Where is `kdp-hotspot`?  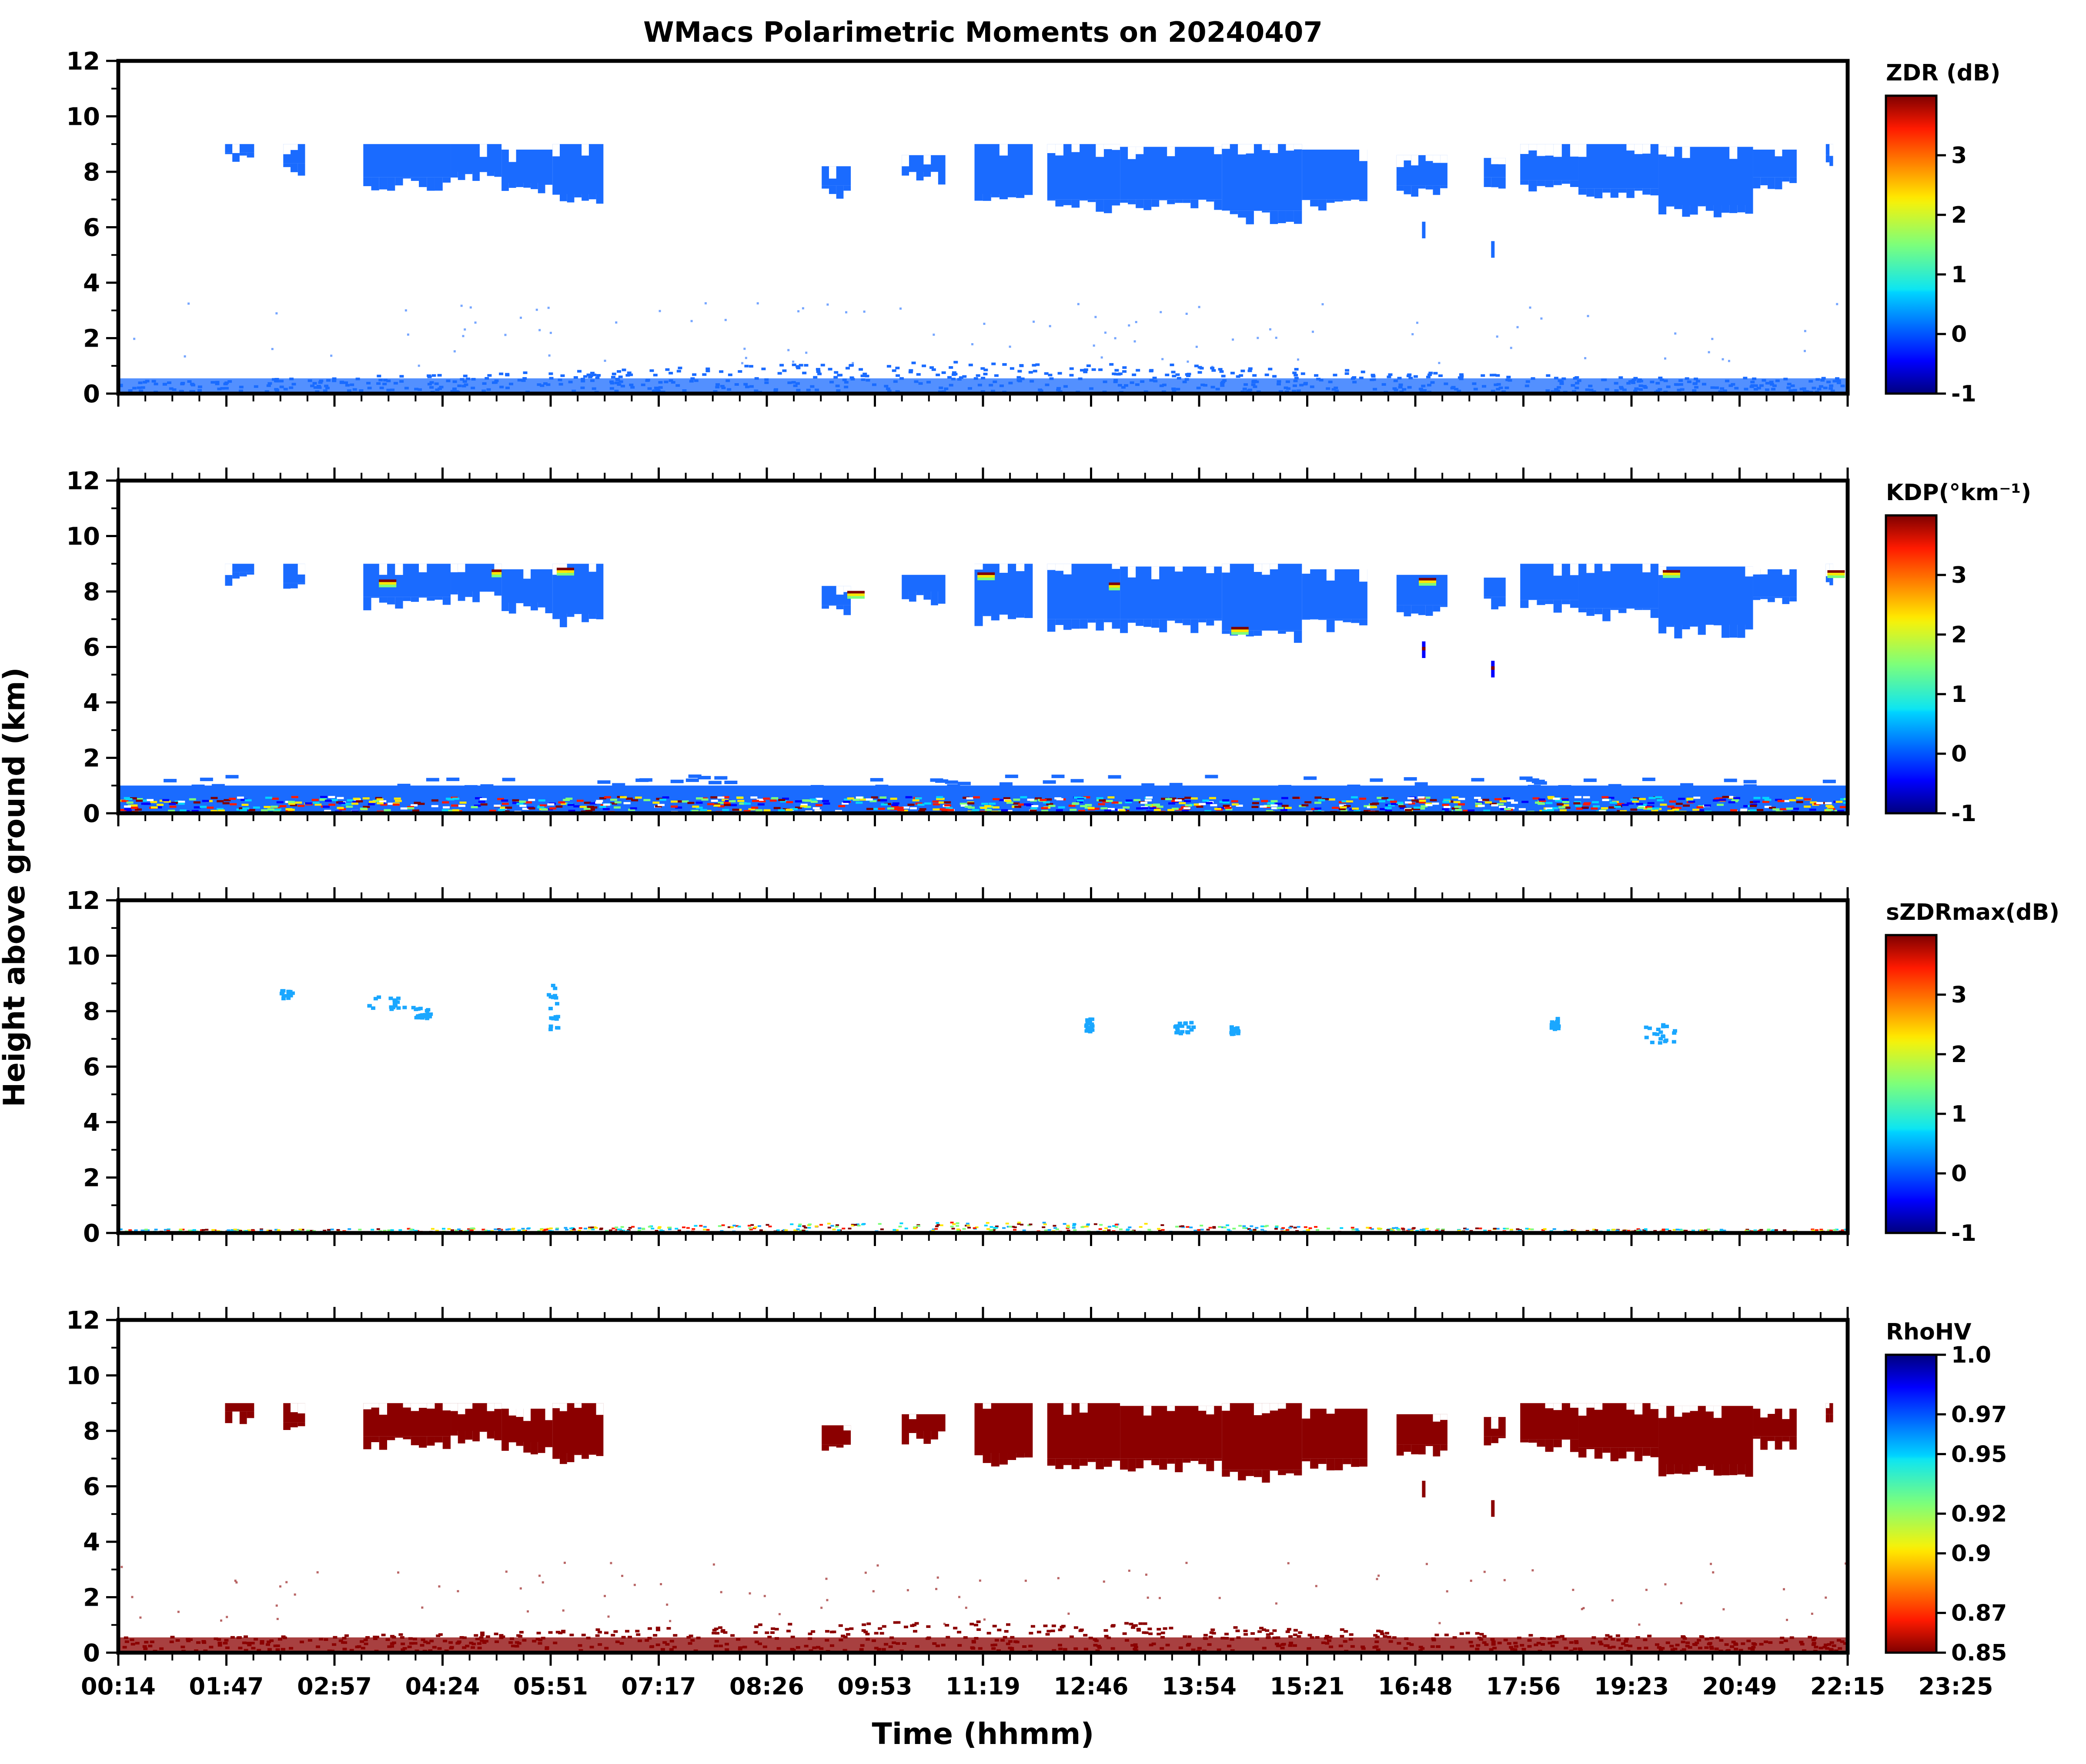 kdp-hotspot is located at coordinates (565, 574).